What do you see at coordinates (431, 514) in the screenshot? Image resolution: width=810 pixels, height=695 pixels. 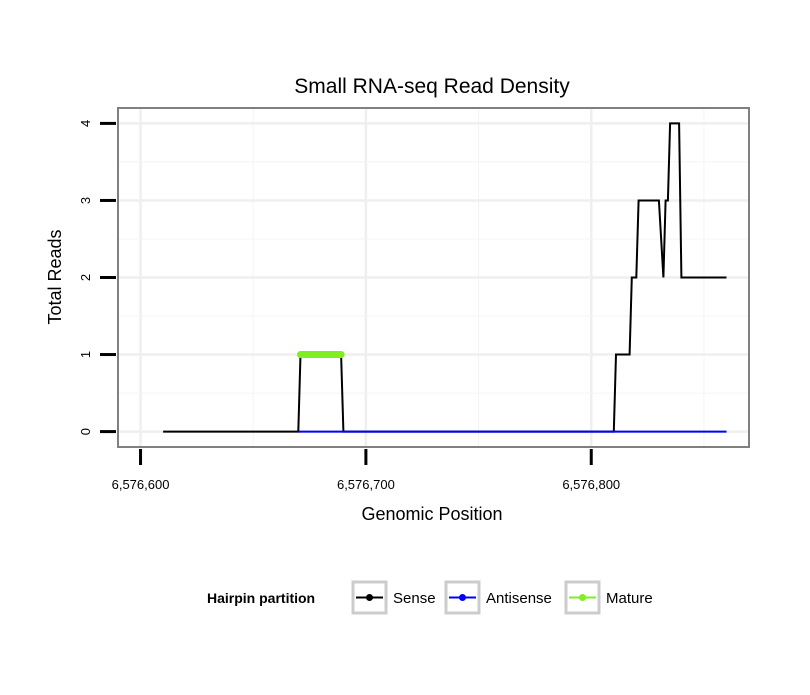 I see `x-axis-label: Genomic Position` at bounding box center [431, 514].